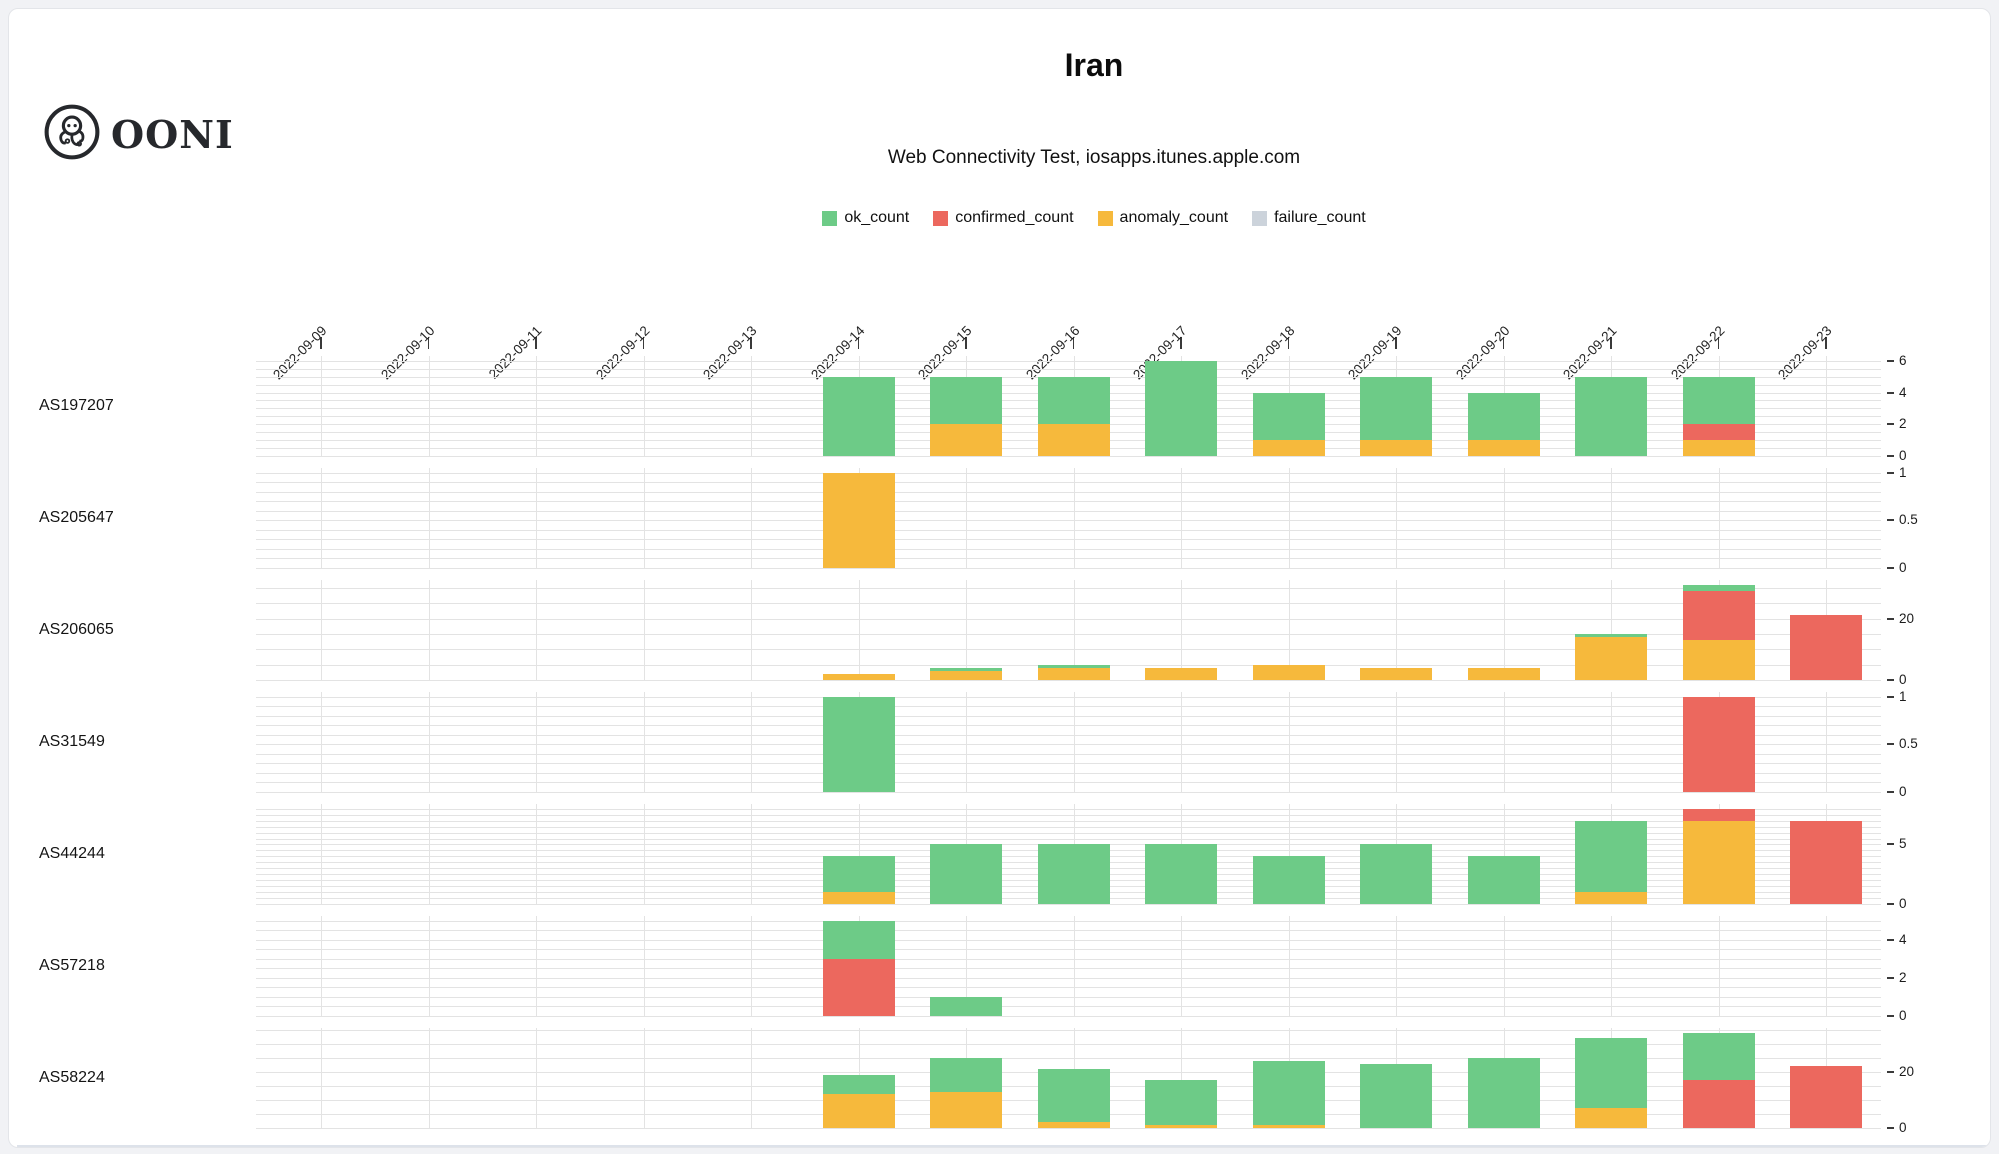 The width and height of the screenshot is (1999, 1154). What do you see at coordinates (865, 218) in the screenshot?
I see `legend-item-ok: ok_count` at bounding box center [865, 218].